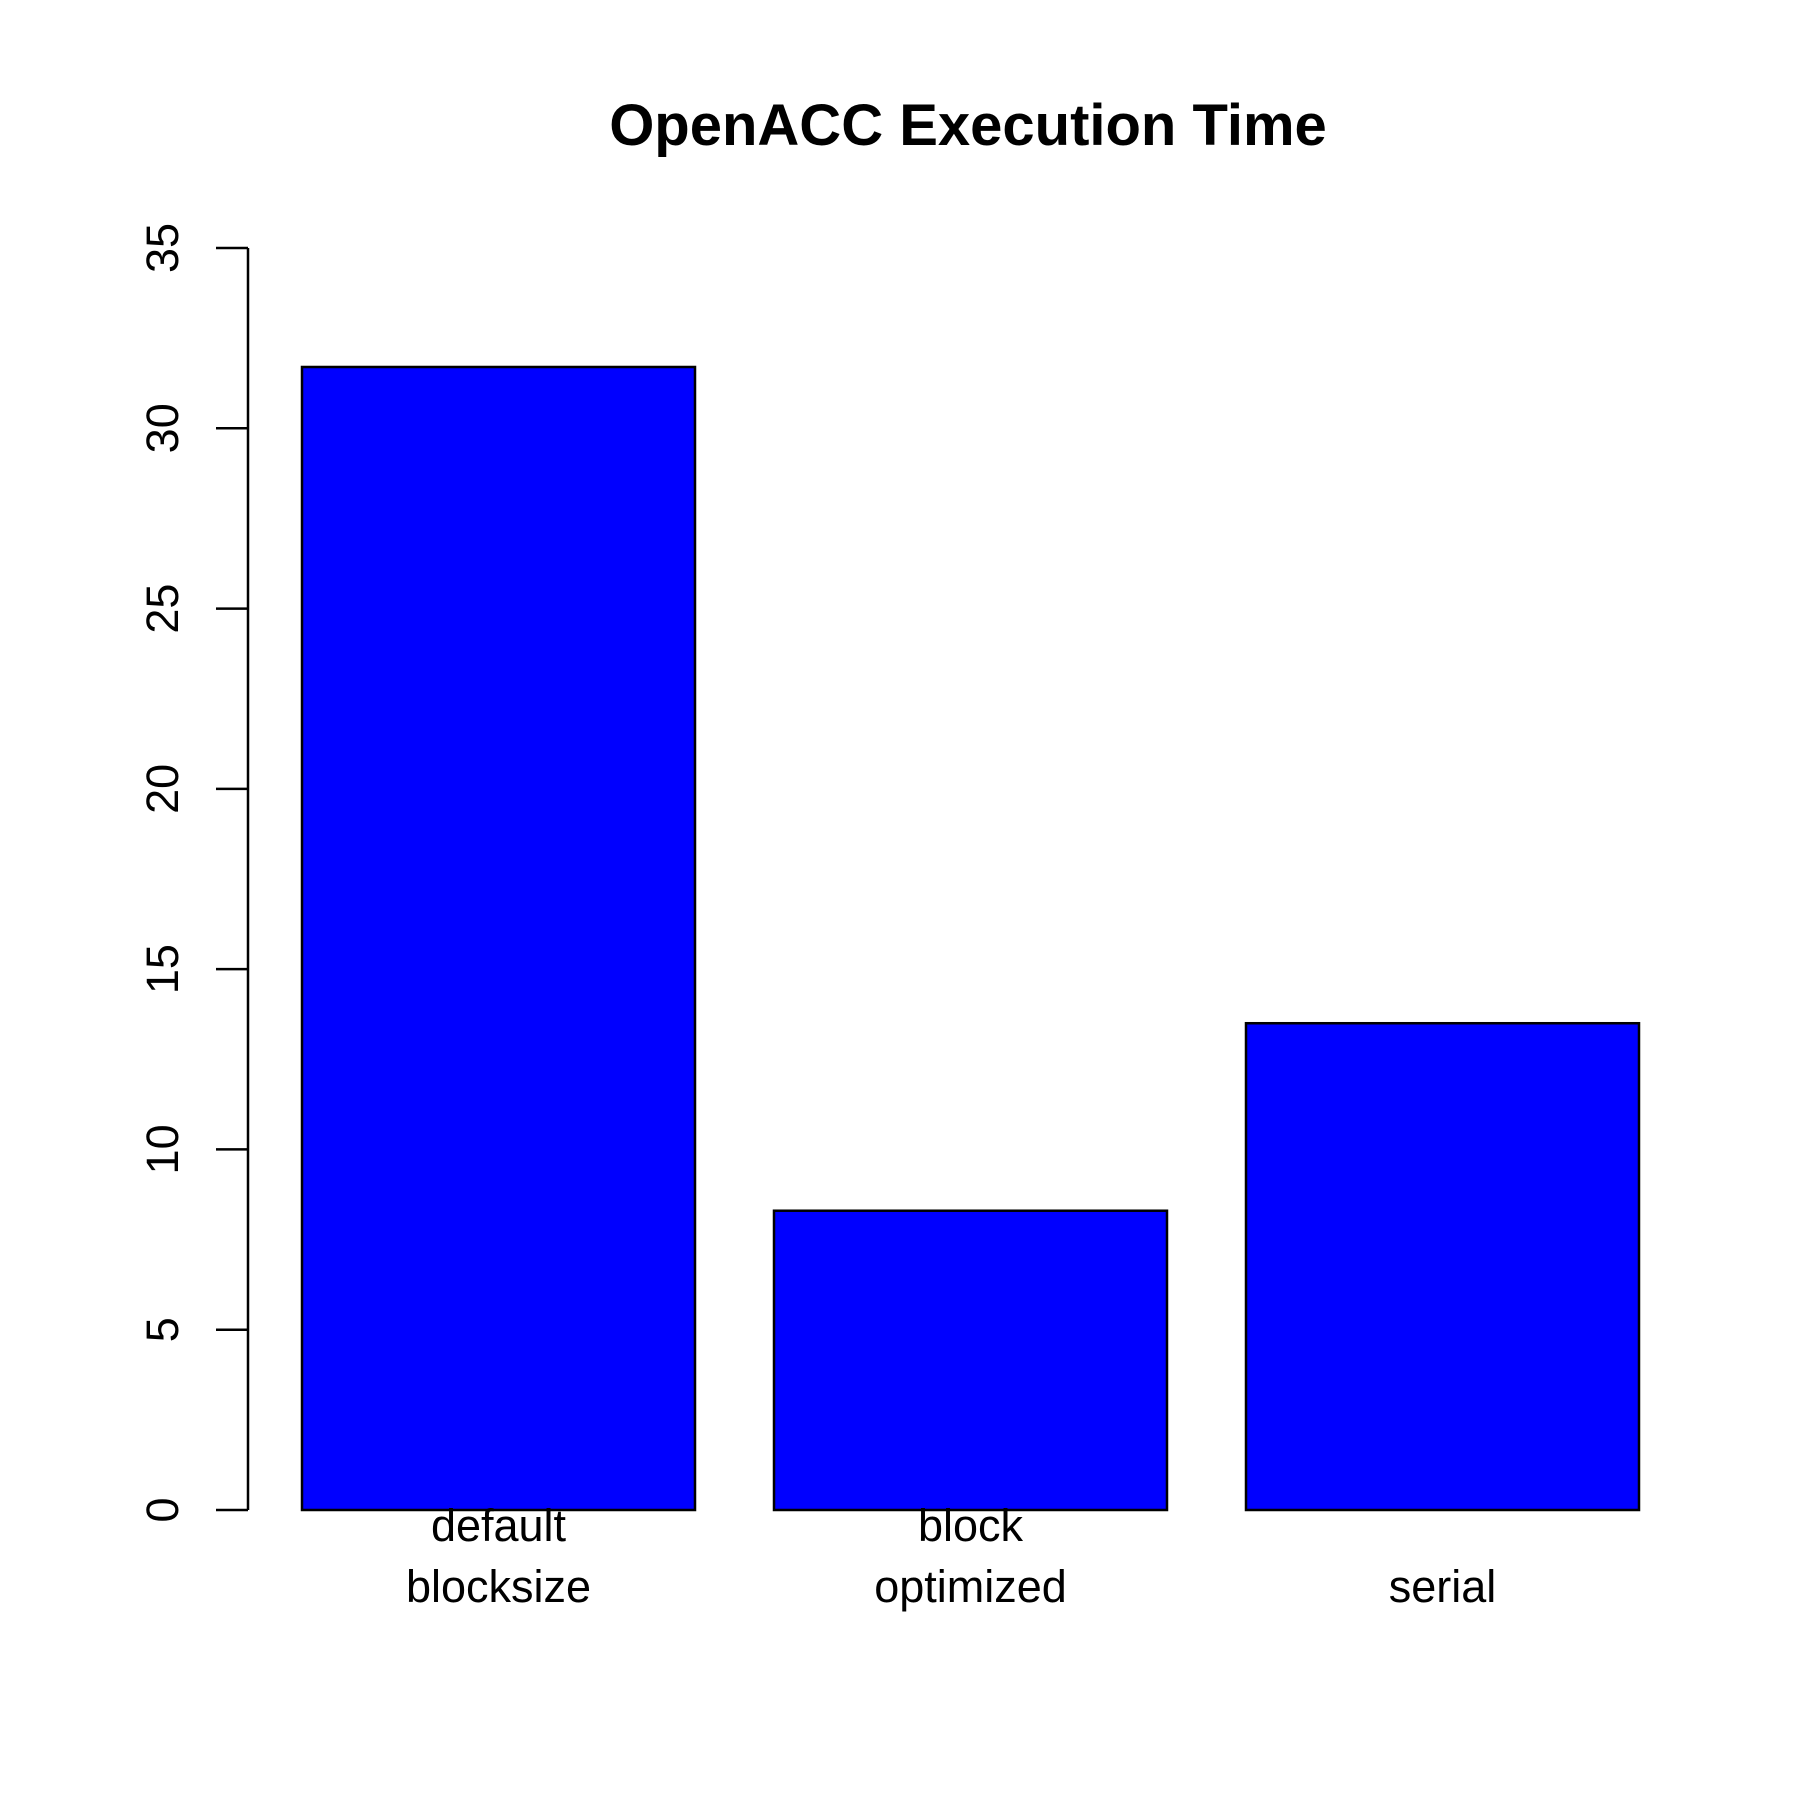 This screenshot has width=1800, height=1800. I want to click on y-axis: 0 5 10 15 20 25 30 35, so click(193, 873).